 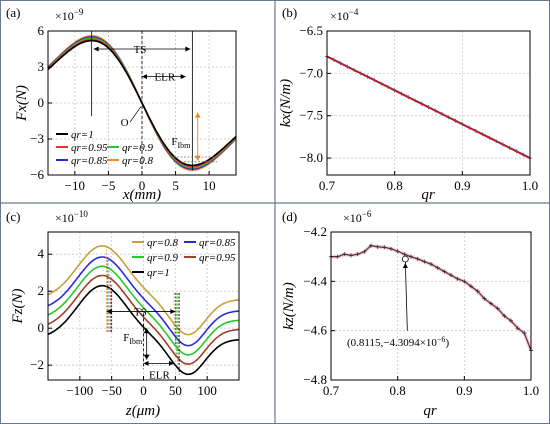 I want to click on panel-a-fibm-label: FIbm, so click(x=181, y=143).